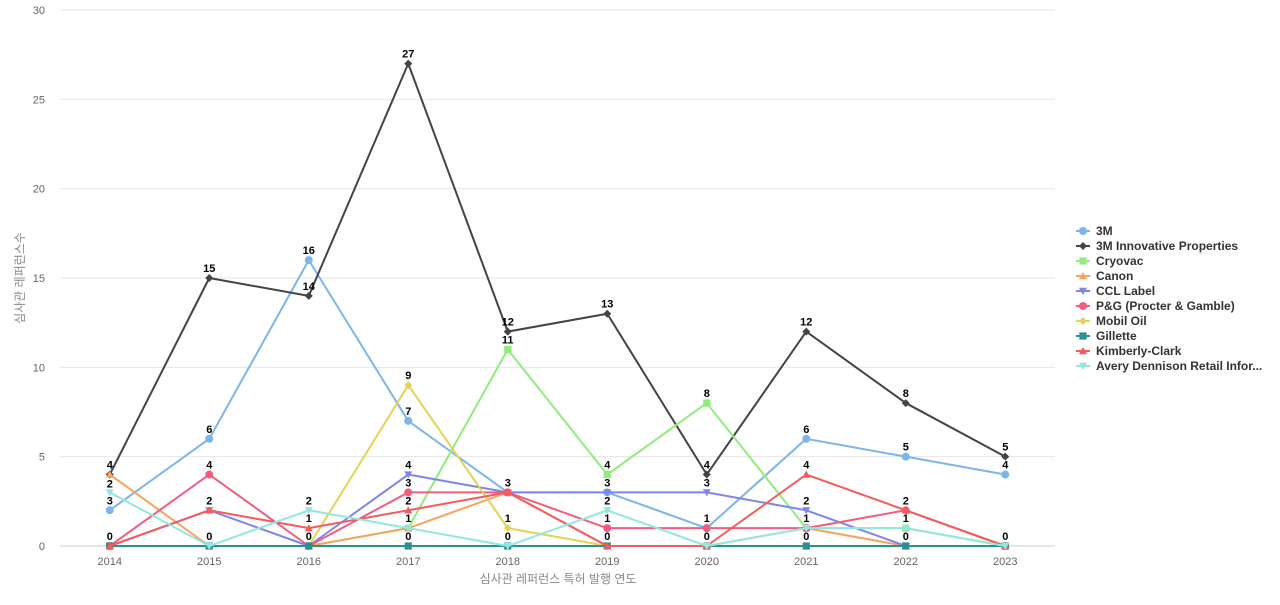 The image size is (1280, 605). Describe the element at coordinates (1125, 291) in the screenshot. I see `legend-label: CCL Label` at that location.